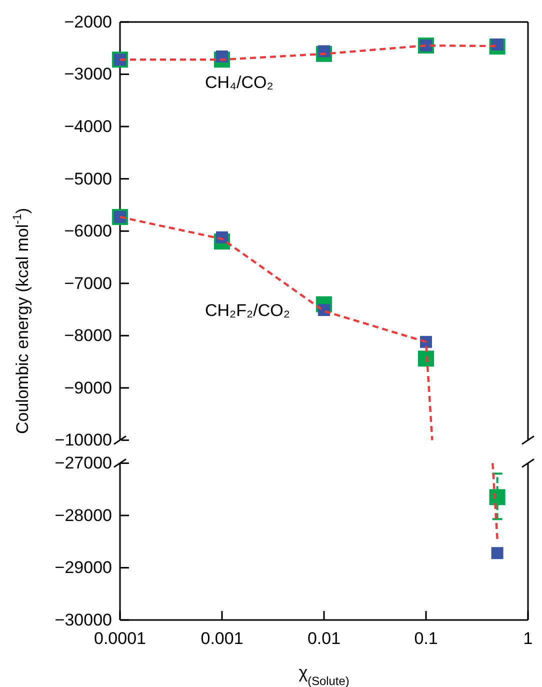  Describe the element at coordinates (83, 515) in the screenshot. I see `y-tick-label: −28000` at that location.